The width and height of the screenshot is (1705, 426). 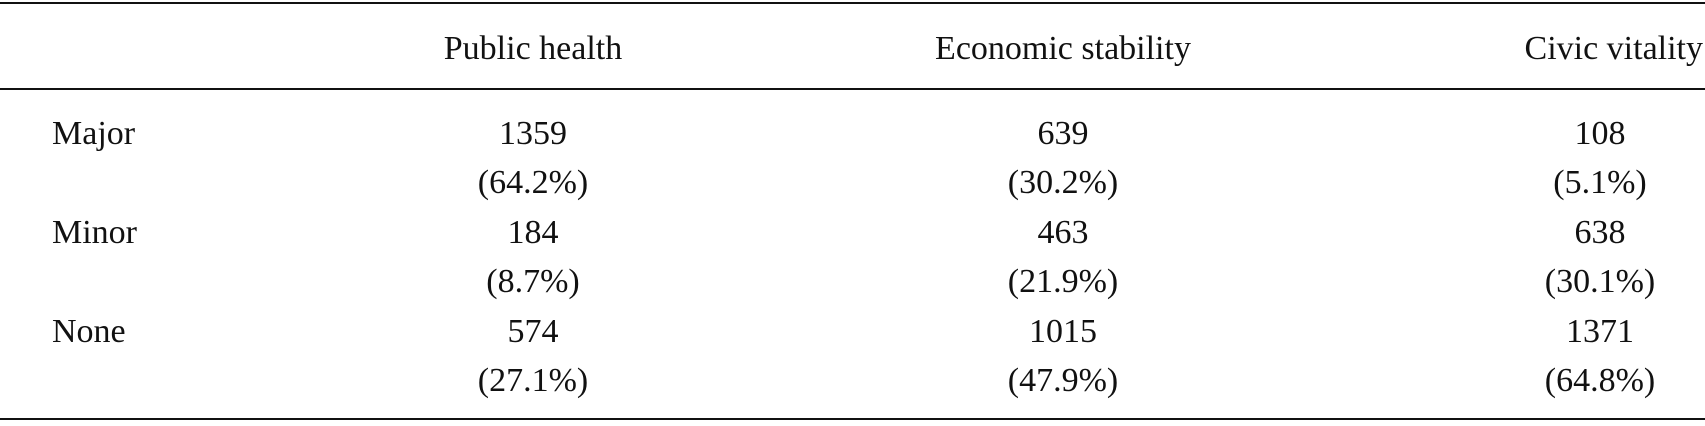 I want to click on header-rule, so click(x=852, y=89).